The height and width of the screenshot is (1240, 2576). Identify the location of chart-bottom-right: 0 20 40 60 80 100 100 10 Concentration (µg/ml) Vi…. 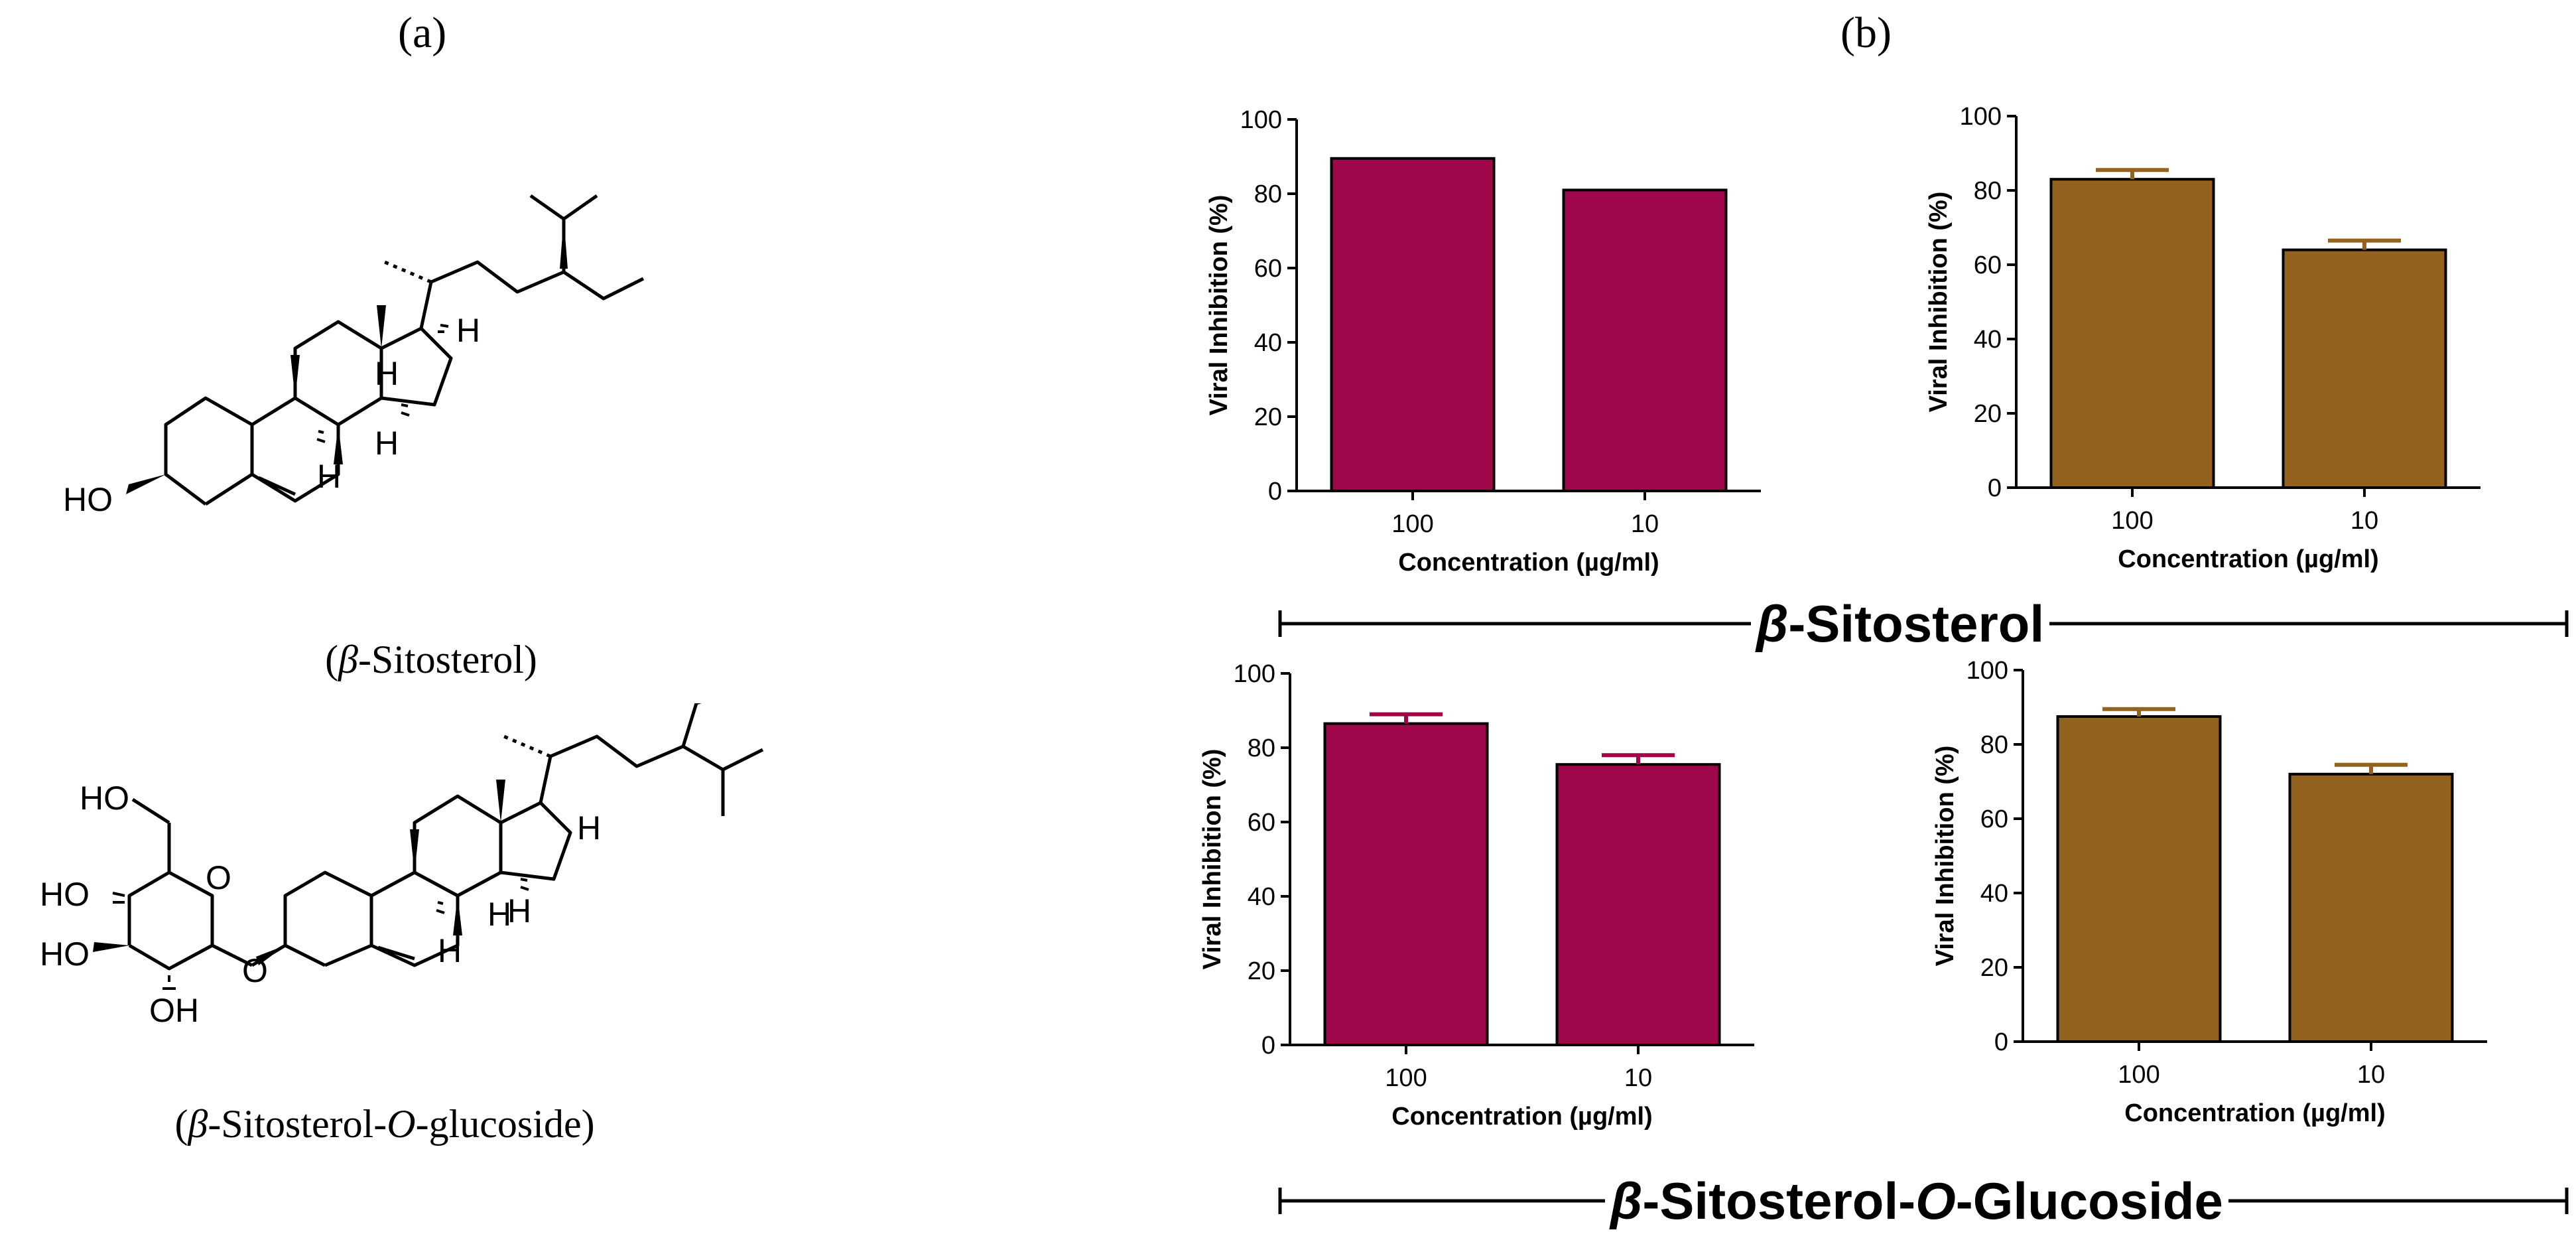
(2225, 901).